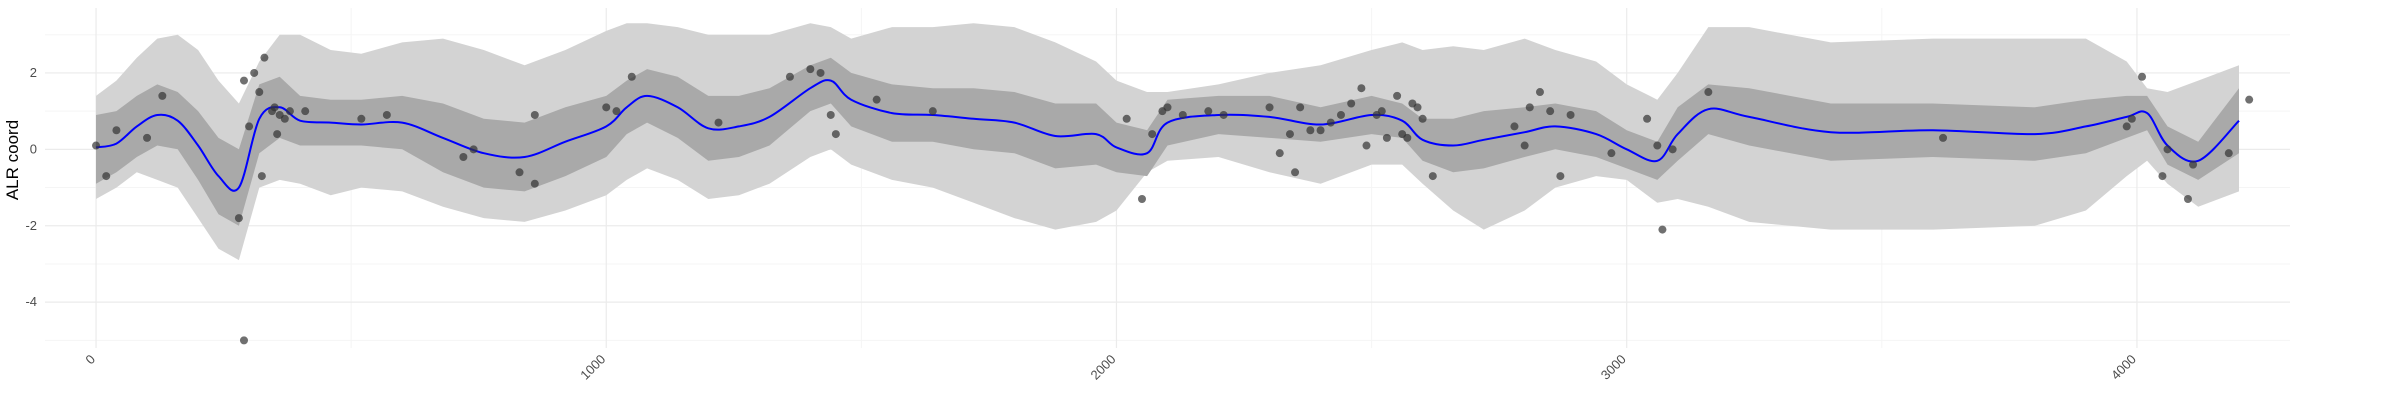  What do you see at coordinates (90, 360) in the screenshot?
I see `x-tick-label: 0` at bounding box center [90, 360].